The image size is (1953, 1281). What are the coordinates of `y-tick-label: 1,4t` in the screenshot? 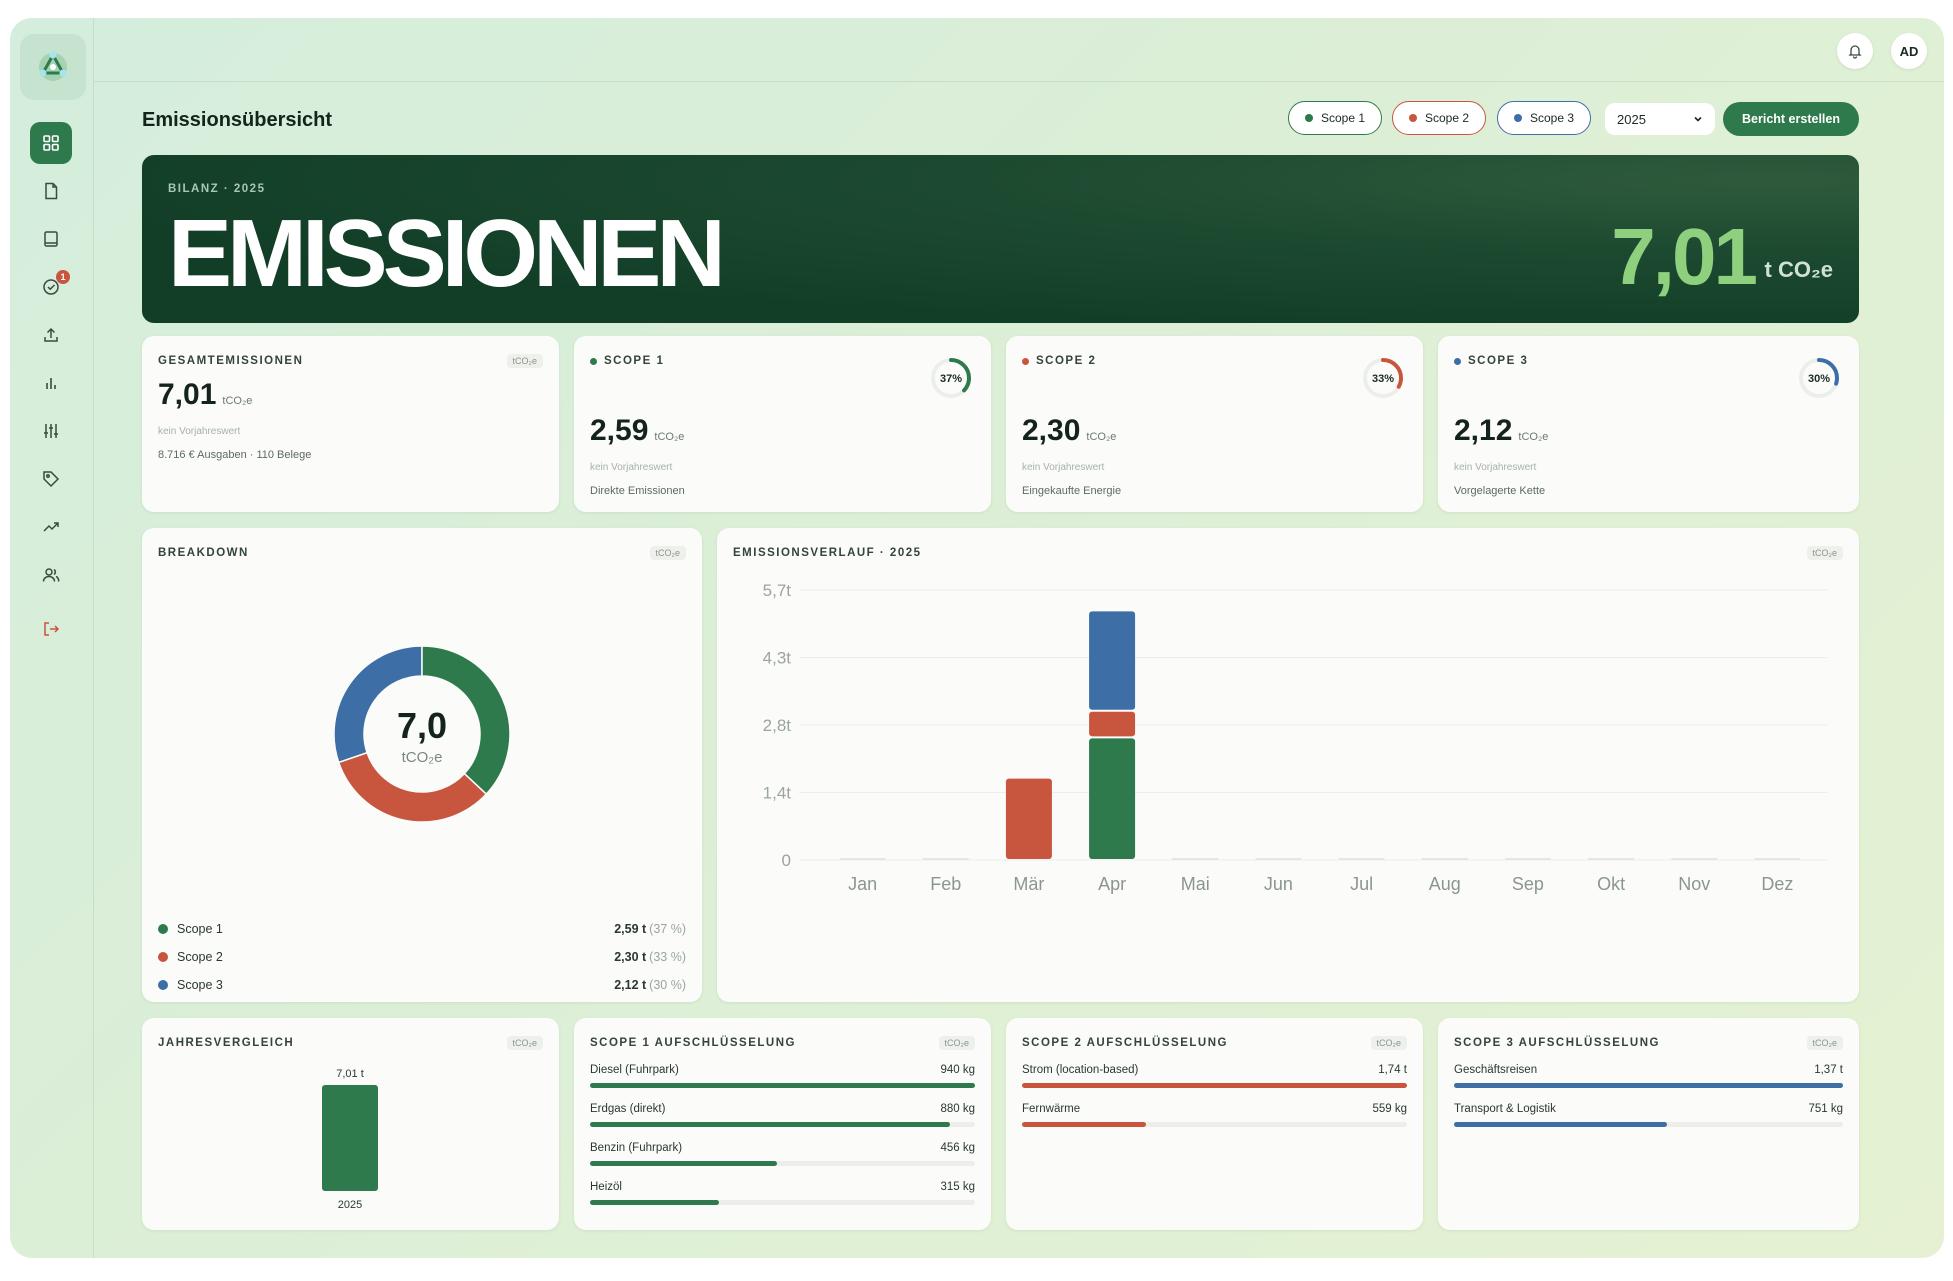 It's located at (777, 793).